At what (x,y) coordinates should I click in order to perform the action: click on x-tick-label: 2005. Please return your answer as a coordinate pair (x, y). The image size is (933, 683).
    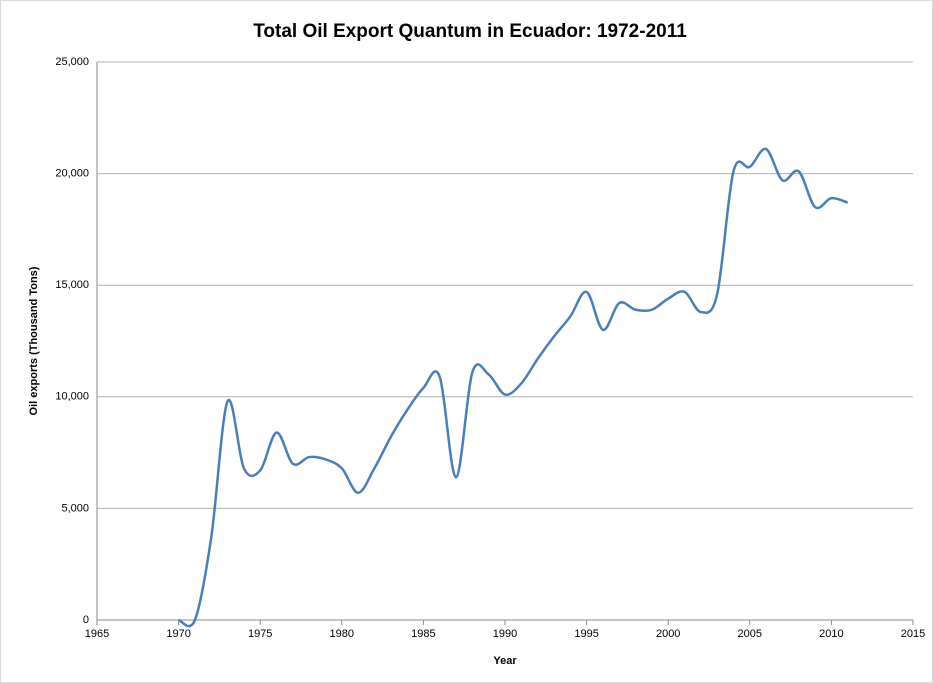
    Looking at the image, I should click on (750, 634).